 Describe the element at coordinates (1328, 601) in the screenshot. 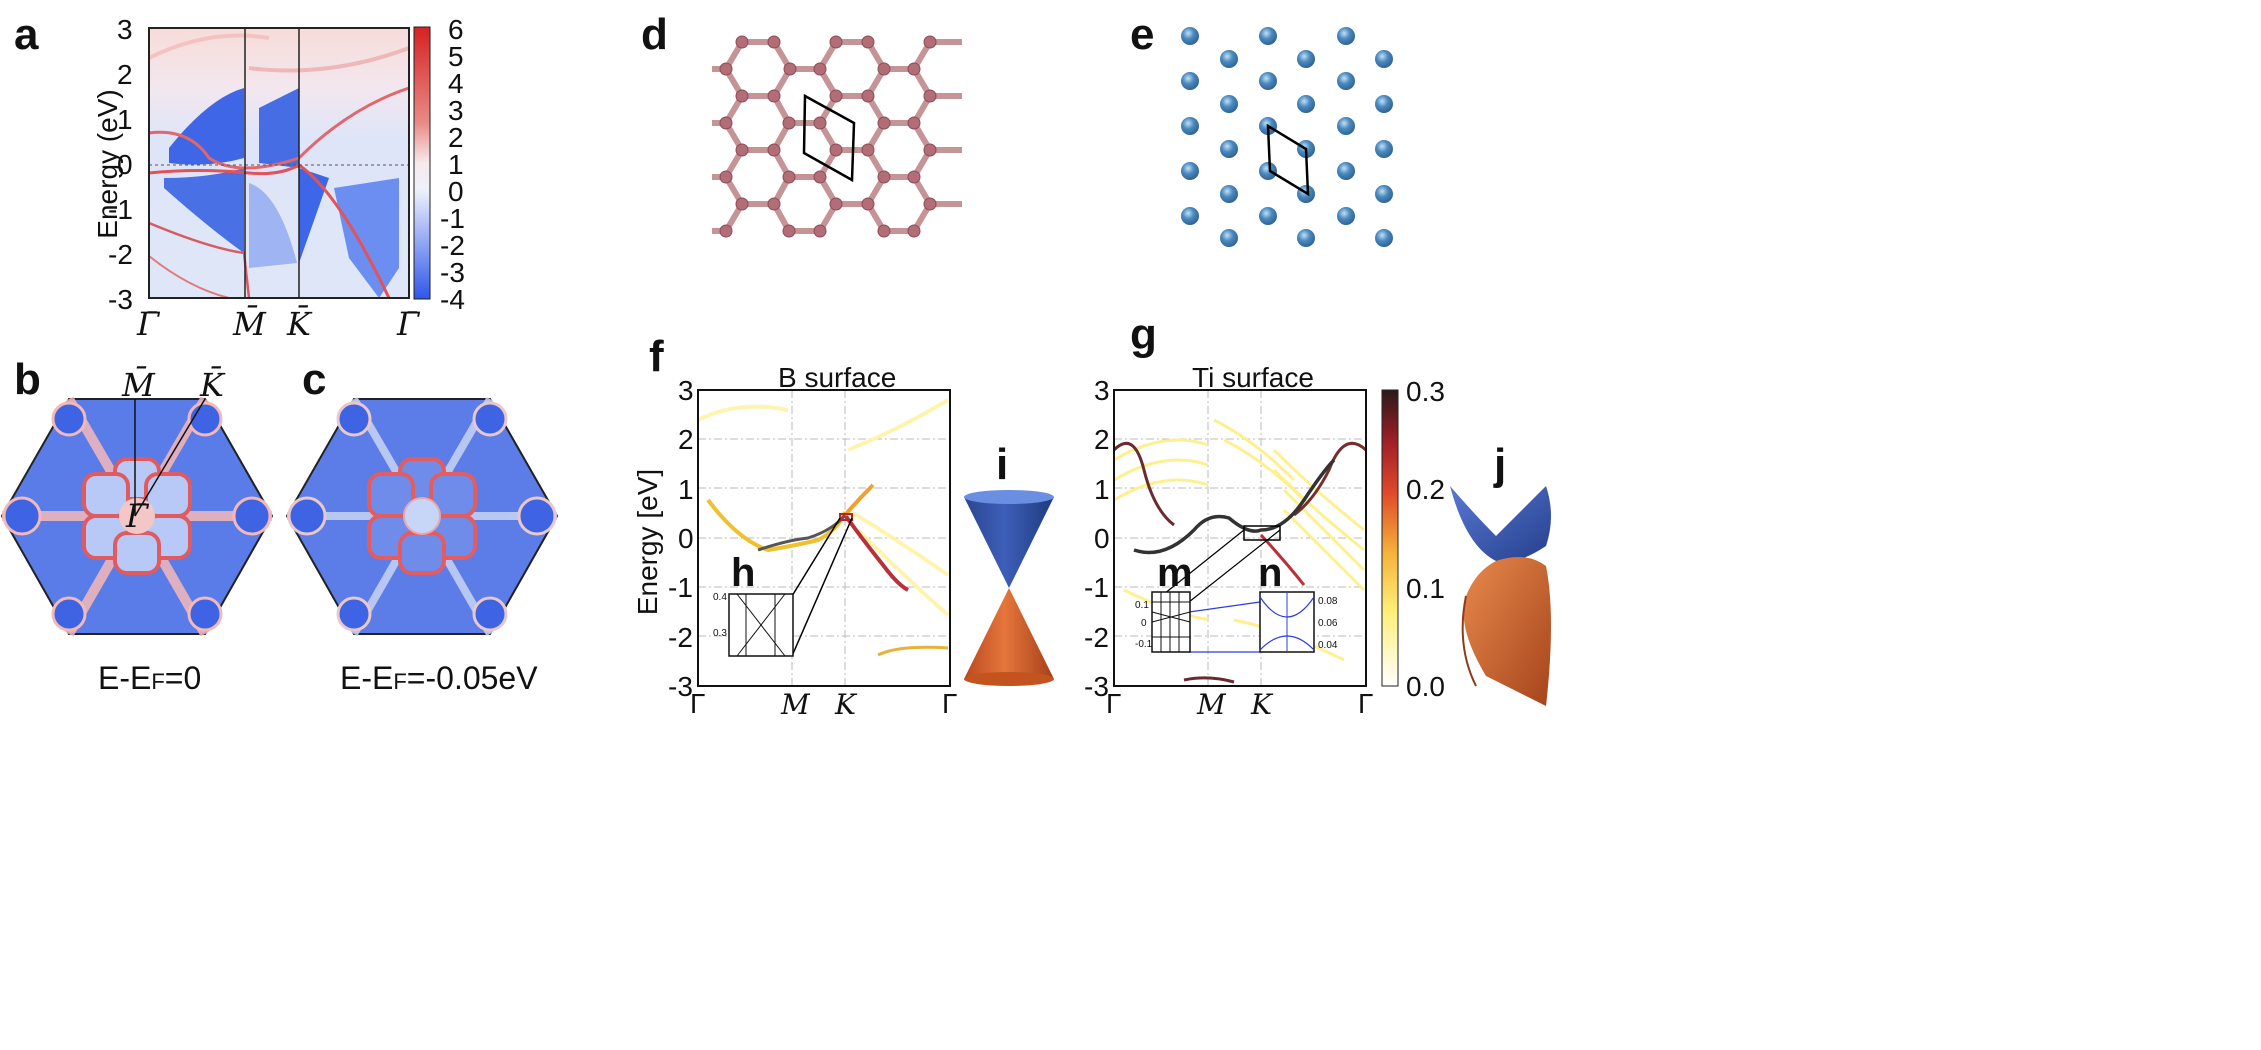

I see `inset-n-tick-0: 0.08` at that location.